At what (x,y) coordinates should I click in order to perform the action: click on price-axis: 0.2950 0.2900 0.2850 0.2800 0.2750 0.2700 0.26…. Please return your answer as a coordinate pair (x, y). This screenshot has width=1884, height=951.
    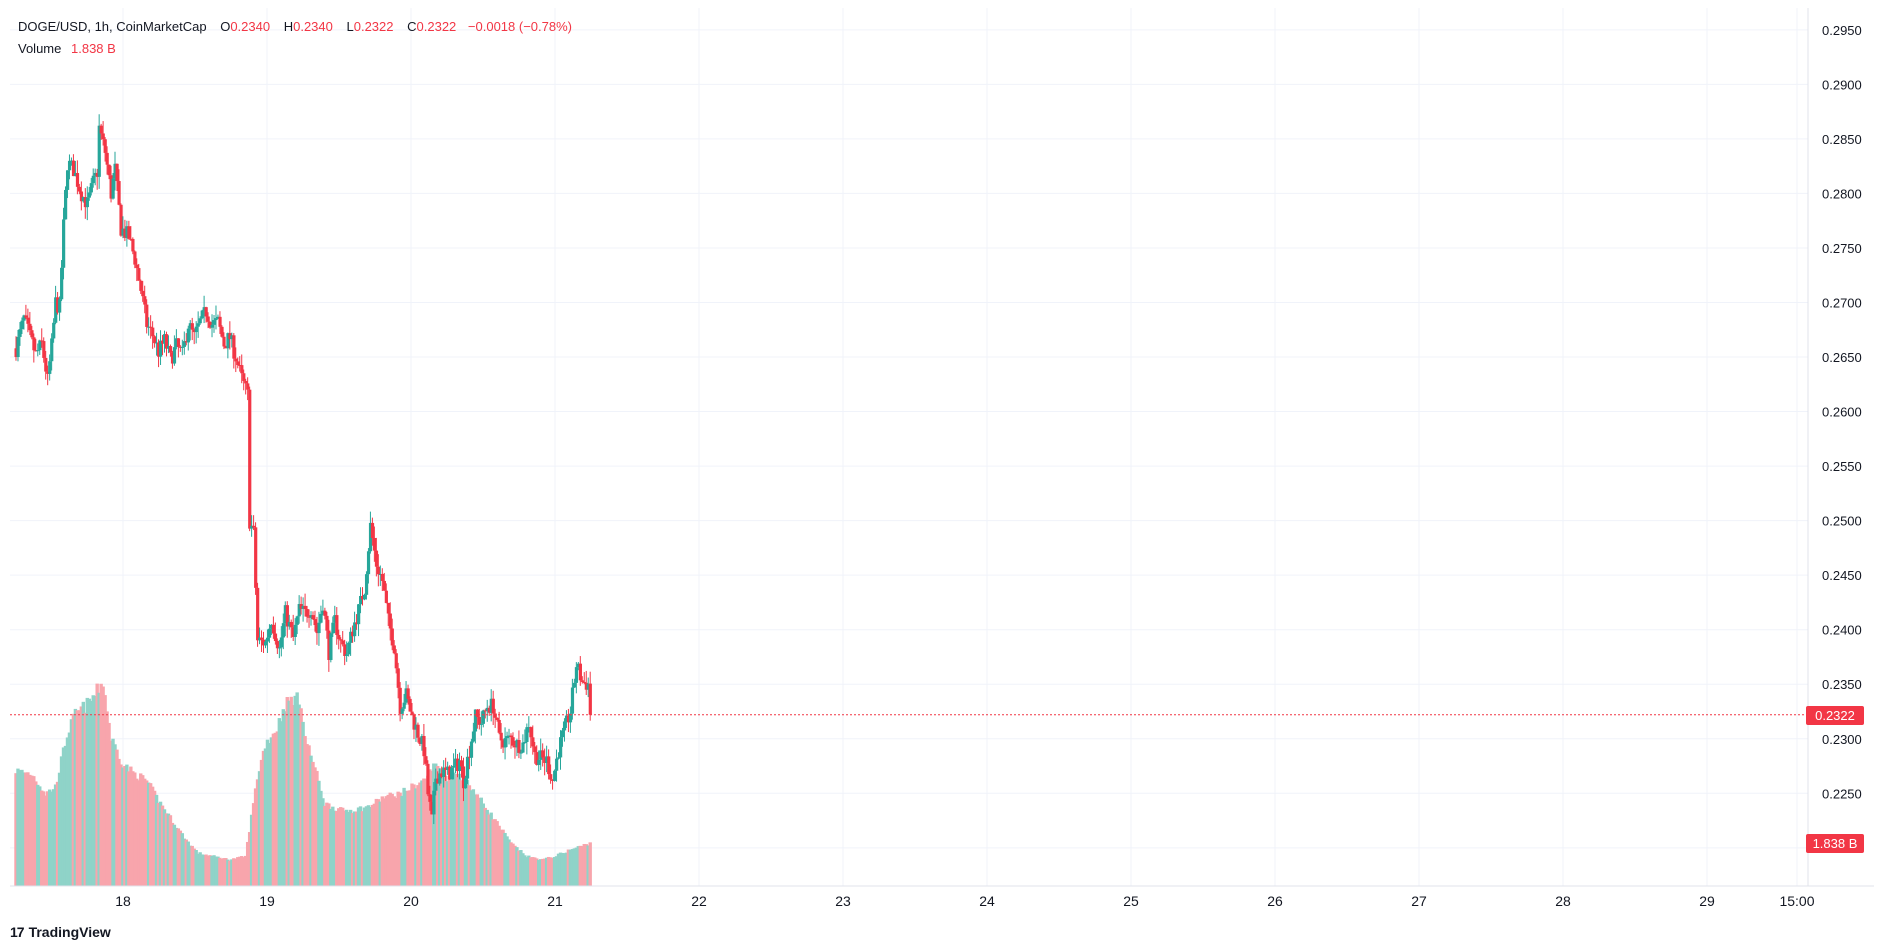
    Looking at the image, I should click on (1842, 439).